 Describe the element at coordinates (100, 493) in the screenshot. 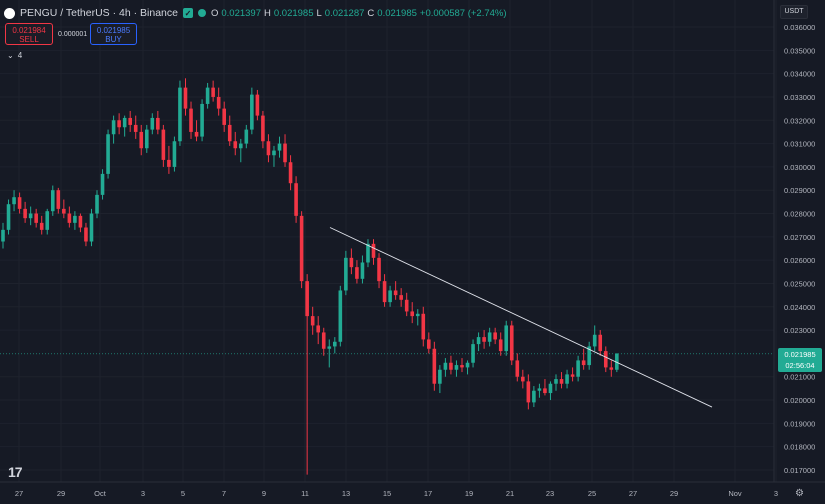

I see `x-tick-label: Oct` at that location.